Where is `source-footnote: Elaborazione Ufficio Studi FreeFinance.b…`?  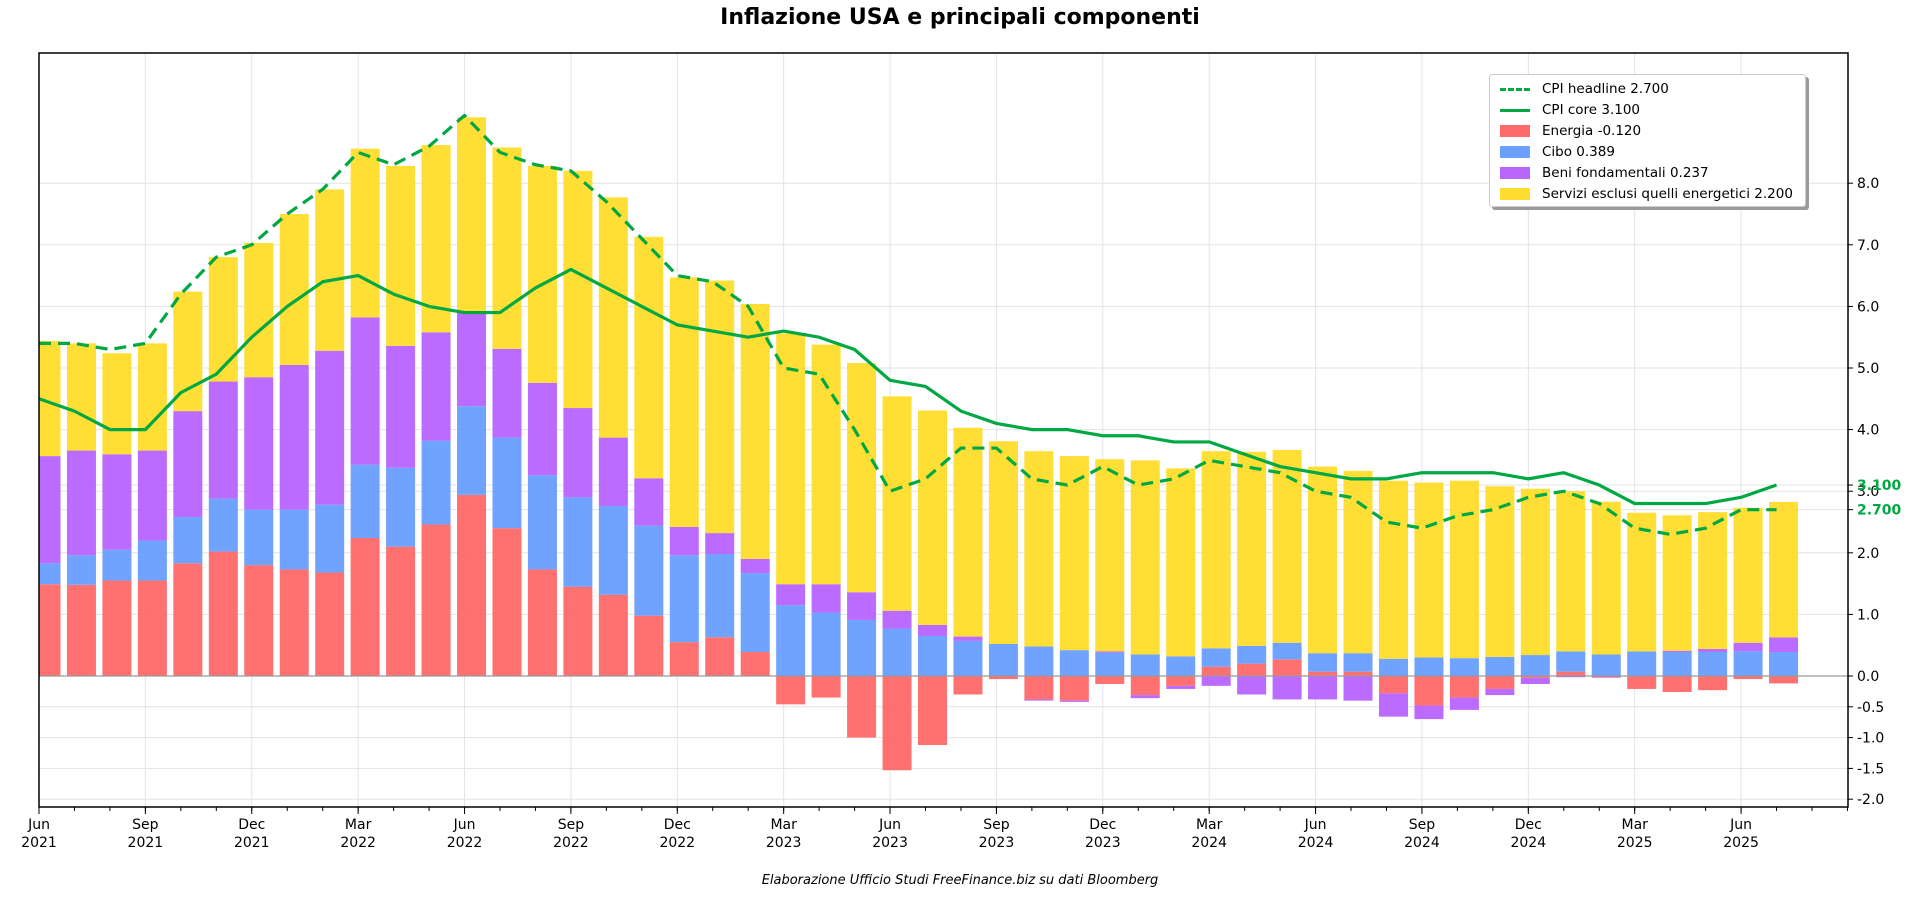 source-footnote: Elaborazione Ufficio Studi FreeFinance.b… is located at coordinates (960, 880).